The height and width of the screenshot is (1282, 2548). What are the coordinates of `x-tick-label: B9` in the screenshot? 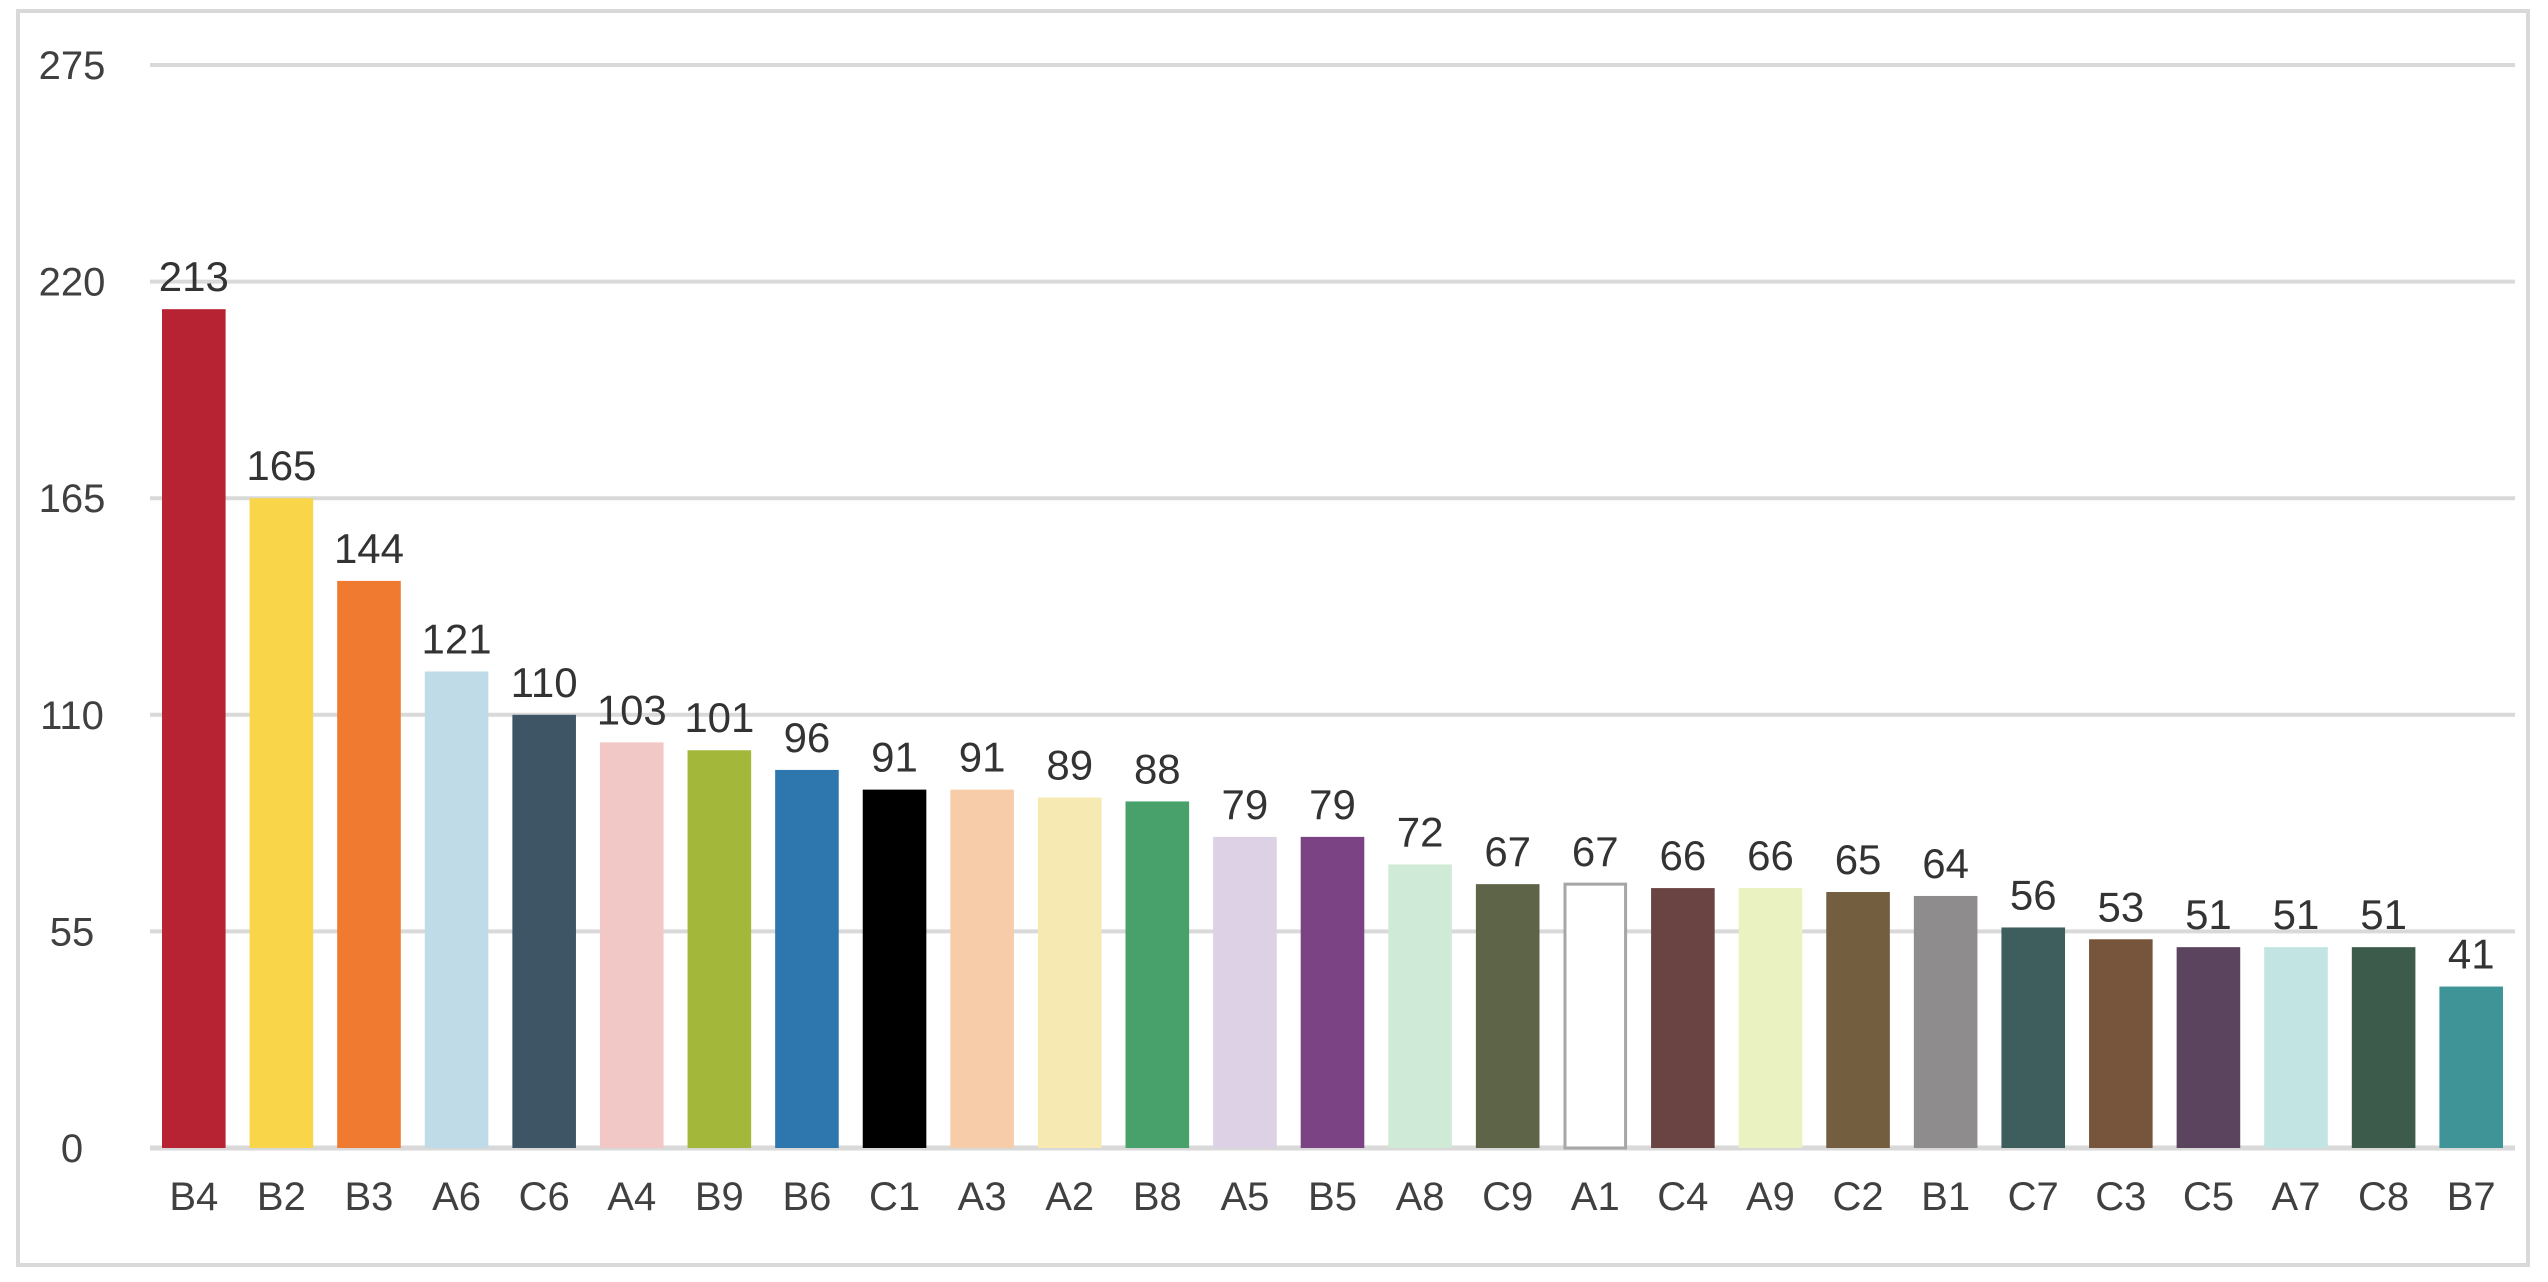 It's located at (719, 1197).